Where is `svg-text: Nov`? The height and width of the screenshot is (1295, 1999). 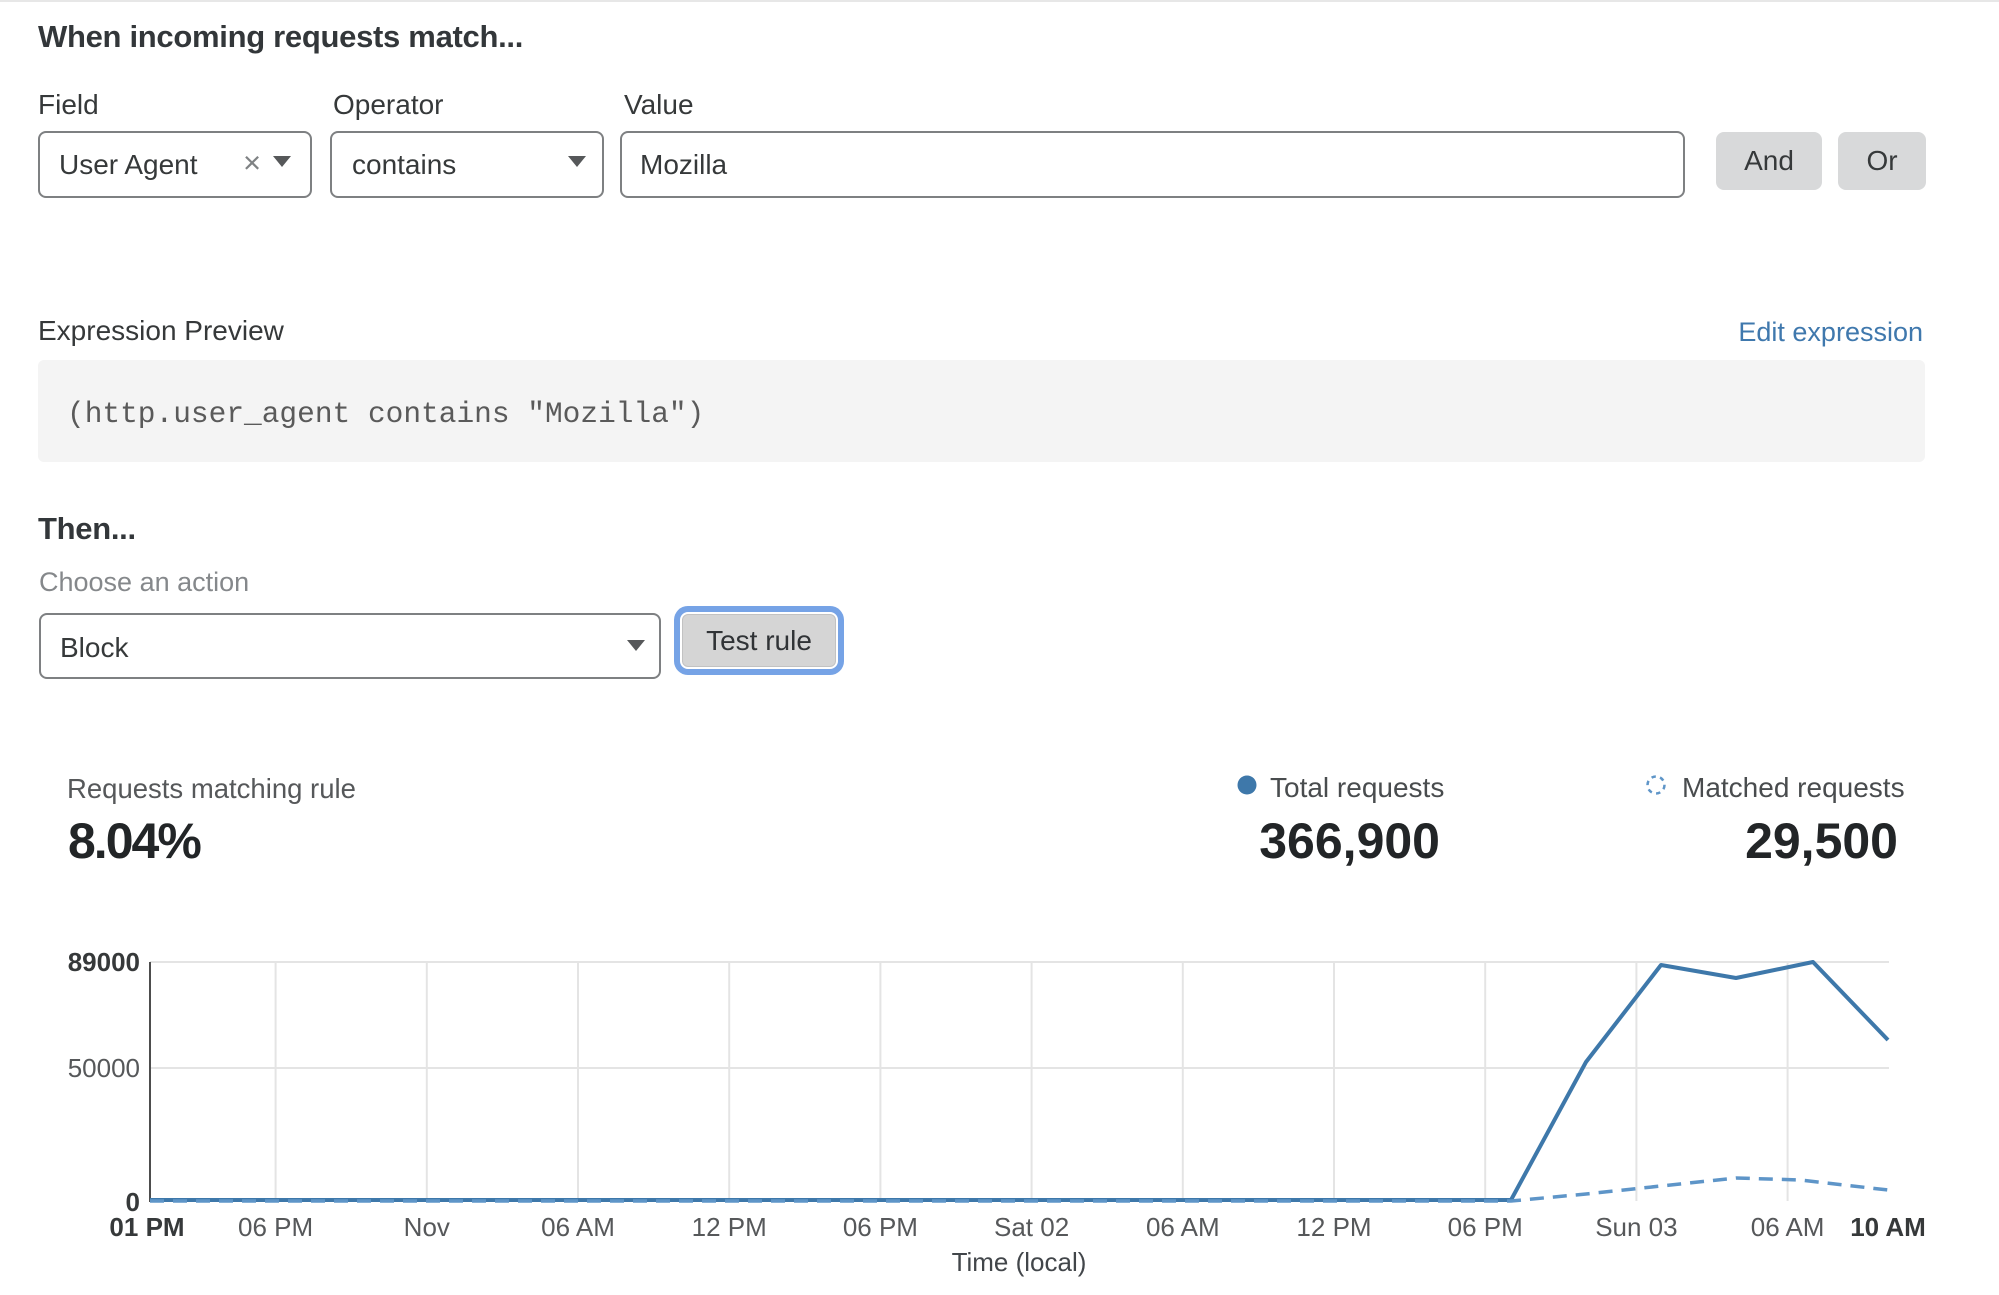 svg-text: Nov is located at coordinates (427, 1227).